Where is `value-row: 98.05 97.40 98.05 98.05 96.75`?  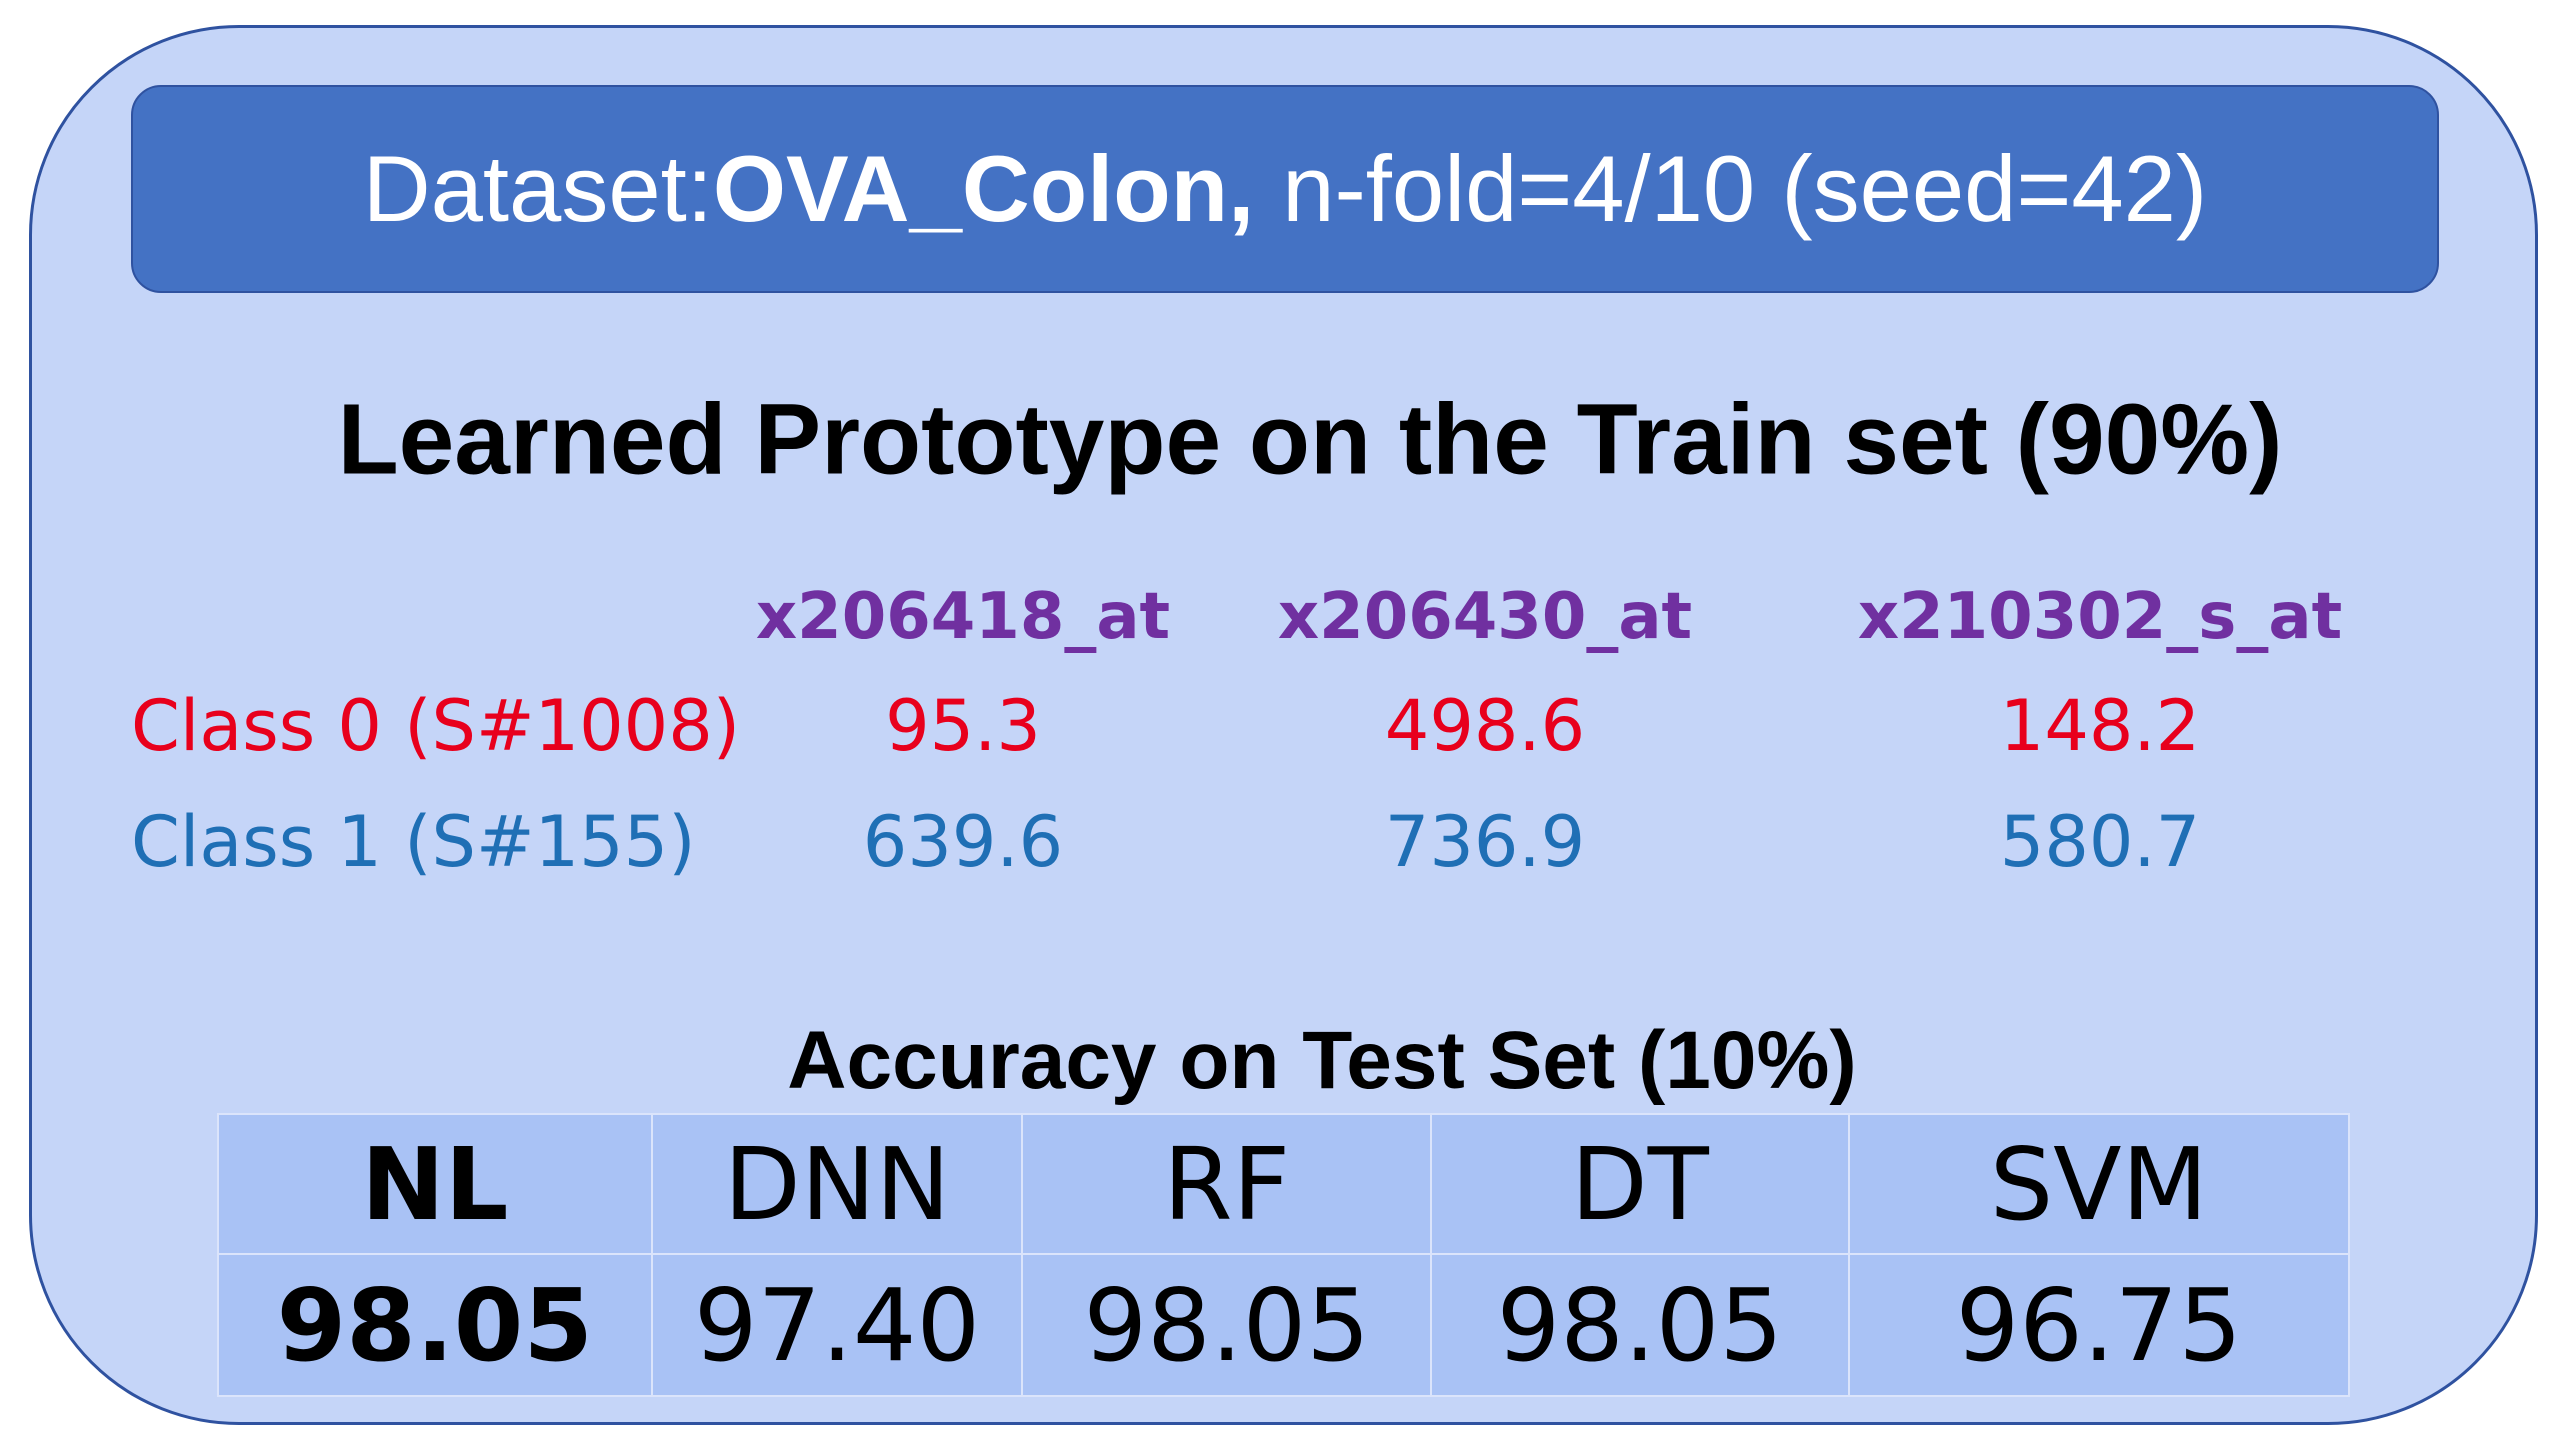
value-row: 98.05 97.40 98.05 98.05 96.75 is located at coordinates (1284, 1325).